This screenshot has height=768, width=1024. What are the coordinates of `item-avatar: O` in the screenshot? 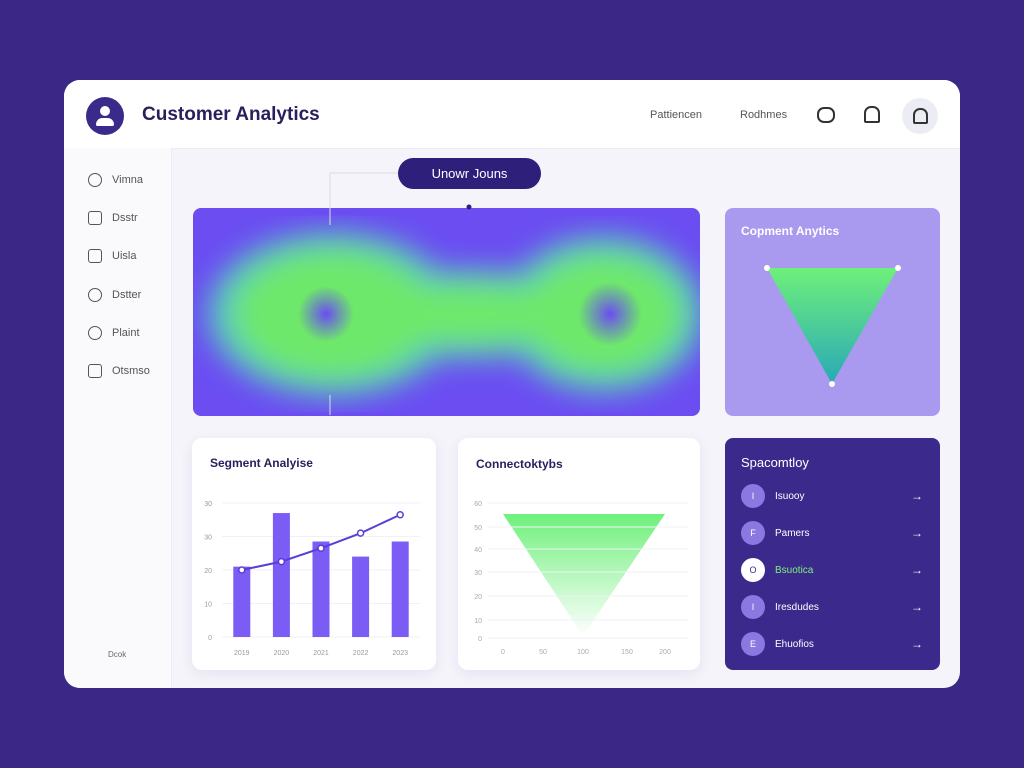 It's located at (753, 570).